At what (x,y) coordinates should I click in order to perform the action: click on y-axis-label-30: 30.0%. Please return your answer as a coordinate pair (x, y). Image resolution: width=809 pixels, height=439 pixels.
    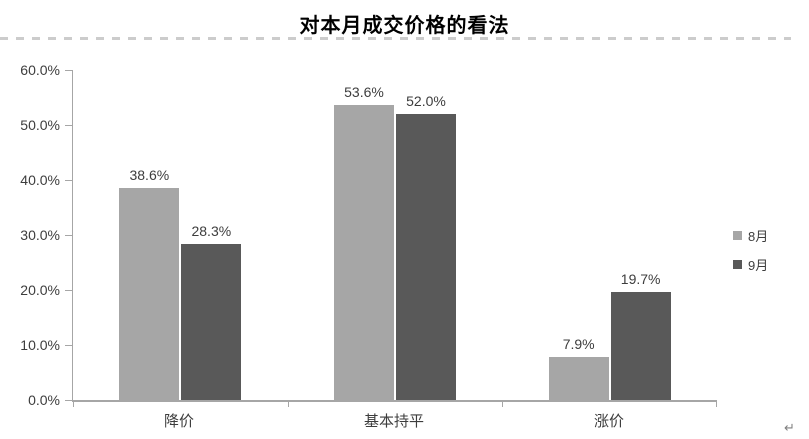
    Looking at the image, I should click on (40, 235).